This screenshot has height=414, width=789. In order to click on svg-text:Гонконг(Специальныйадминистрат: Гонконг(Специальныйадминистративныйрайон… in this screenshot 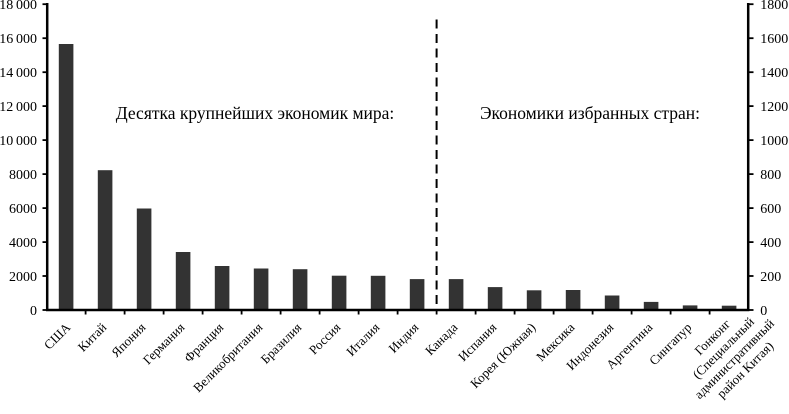, I will do `click(728, 353)`.